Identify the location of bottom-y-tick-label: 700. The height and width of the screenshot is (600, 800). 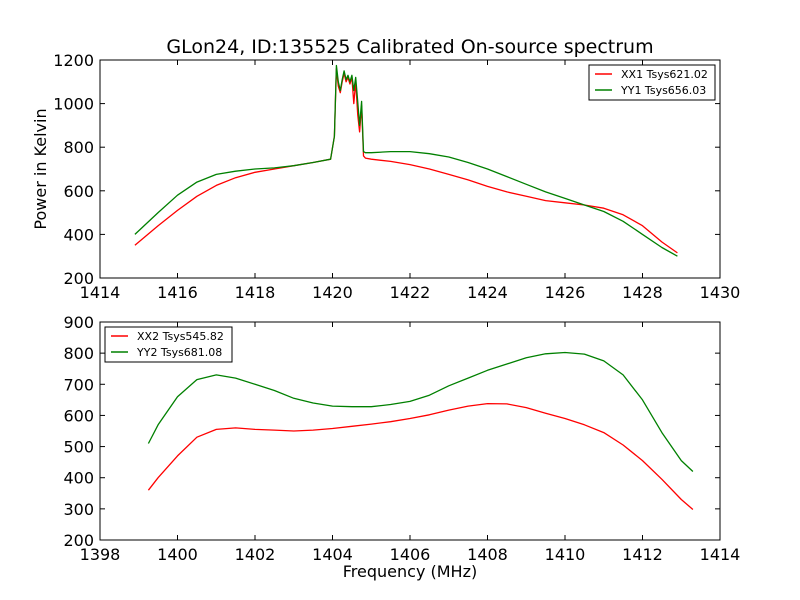
(78, 384).